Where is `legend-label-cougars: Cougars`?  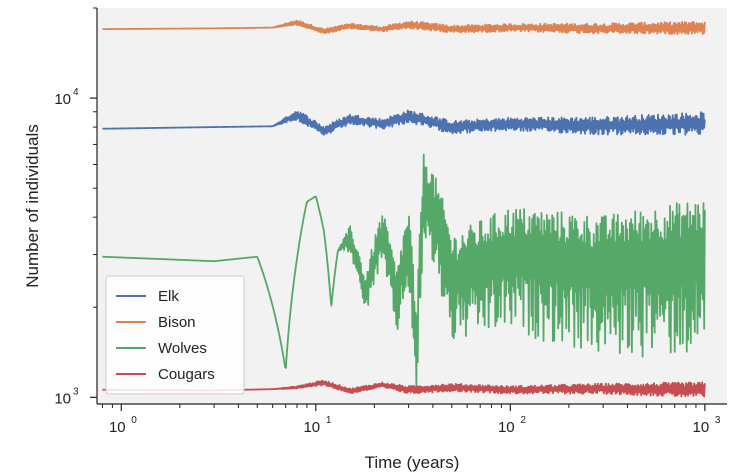 legend-label-cougars: Cougars is located at coordinates (186, 374).